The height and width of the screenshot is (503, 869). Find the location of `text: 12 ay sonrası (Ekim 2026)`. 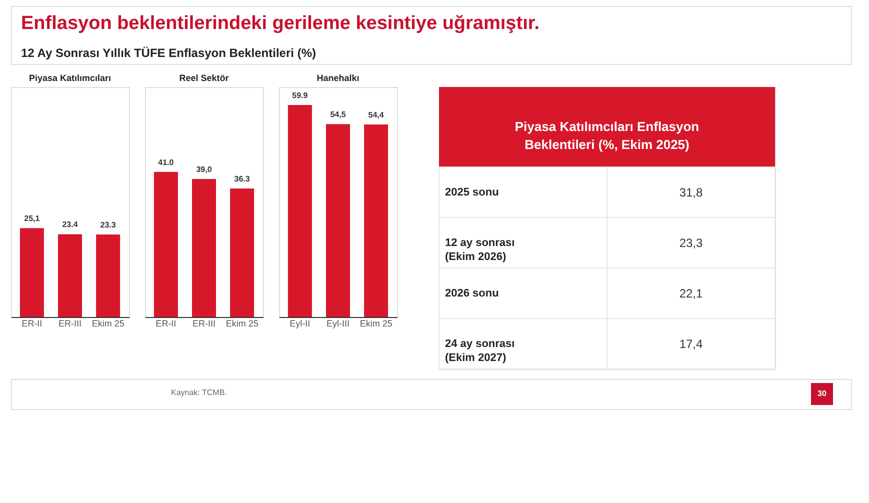

text: 12 ay sonrası (Ekim 2026) is located at coordinates (480, 249).